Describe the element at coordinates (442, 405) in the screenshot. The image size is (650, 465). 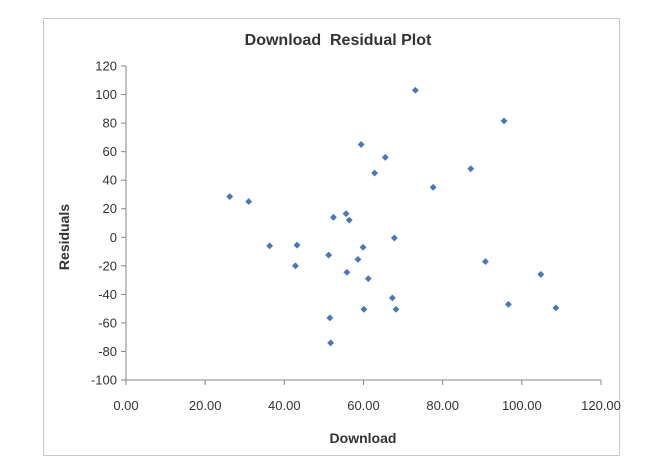
I see `x-tick-label: 80.00` at that location.